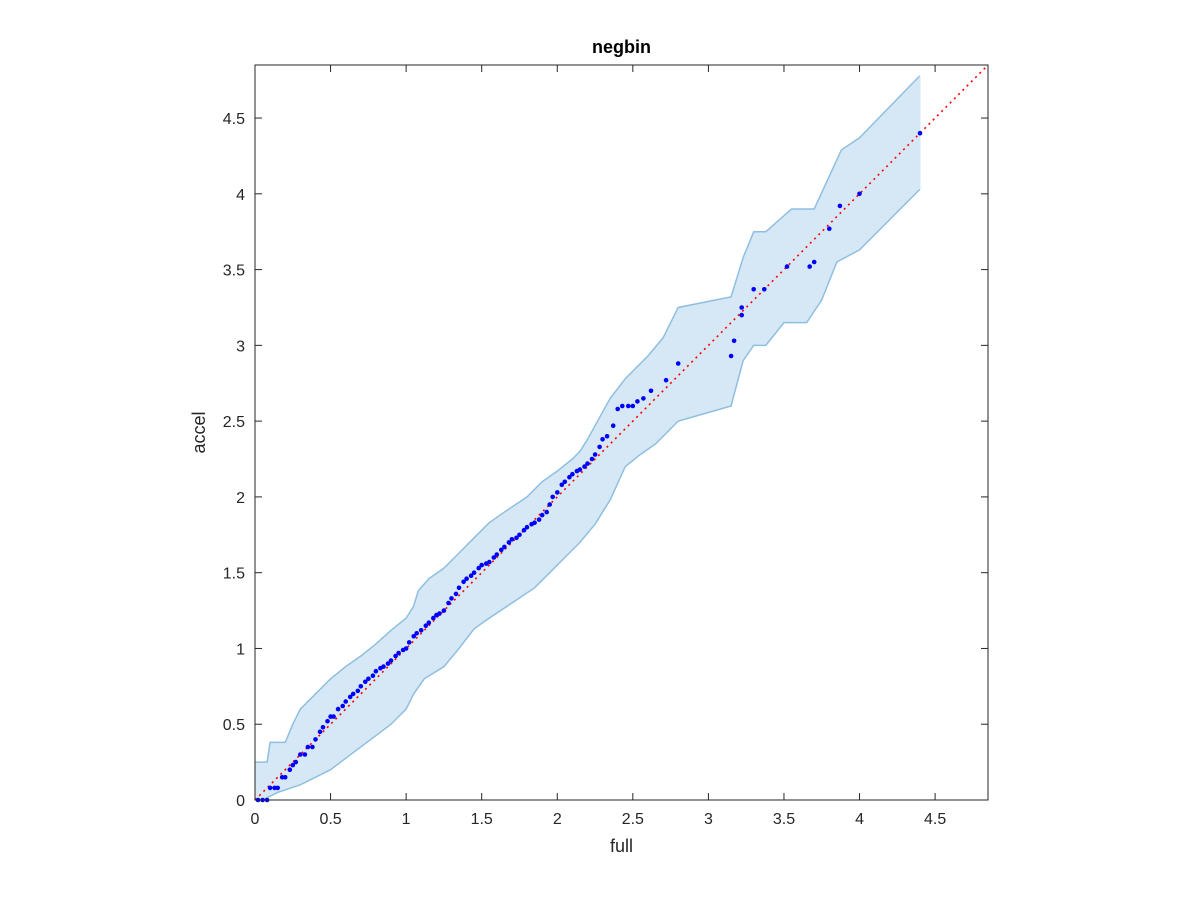 The width and height of the screenshot is (1200, 900). I want to click on x-tick-label: 1.5, so click(482, 819).